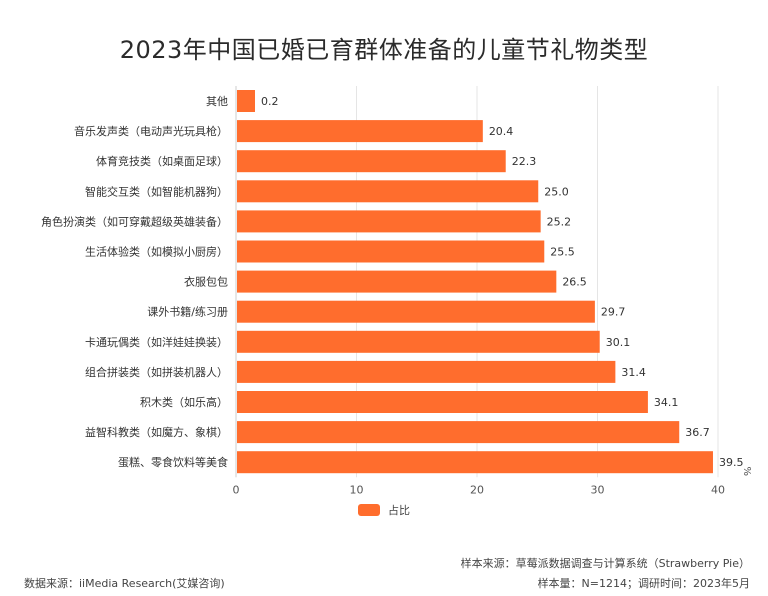  I want to click on value-label: 25.5, so click(562, 252).